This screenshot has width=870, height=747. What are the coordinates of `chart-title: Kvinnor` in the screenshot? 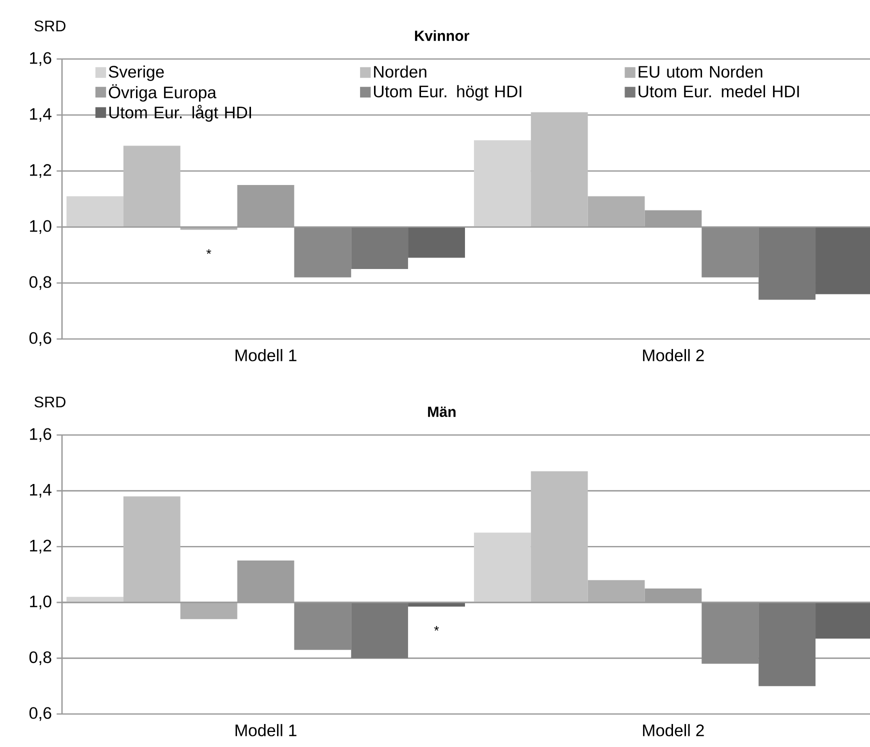 It's located at (442, 35).